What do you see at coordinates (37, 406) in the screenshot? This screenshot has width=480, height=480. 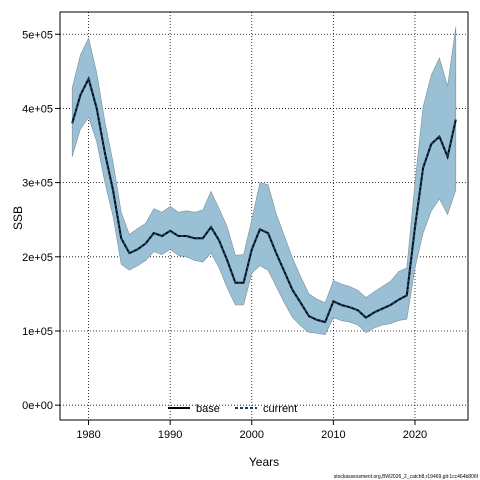 I see `y-tick-label: 0e+00` at bounding box center [37, 406].